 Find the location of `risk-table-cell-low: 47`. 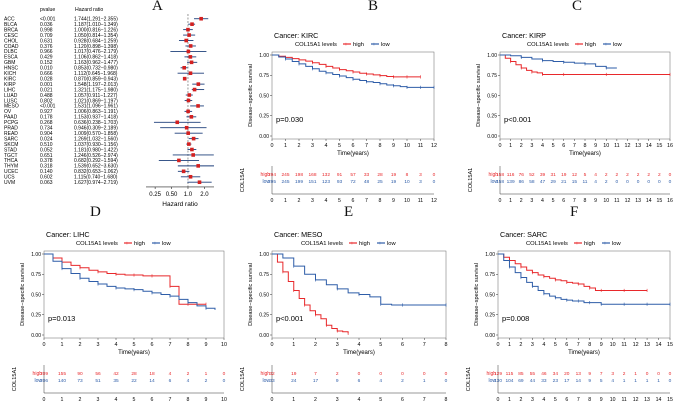

risk-table-cell-low: 47 is located at coordinates (543, 182).